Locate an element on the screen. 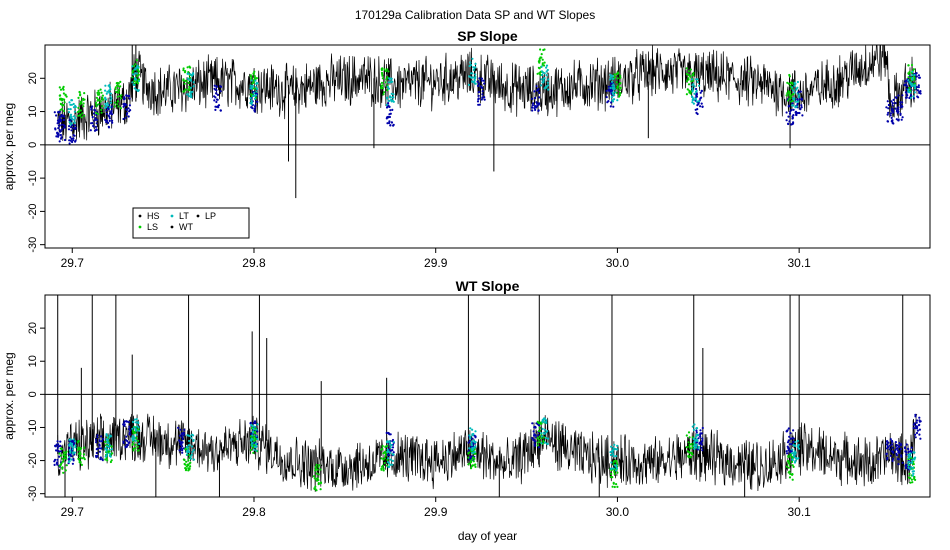 Image resolution: width=950 pixels, height=550 pixels. y-axis-label: approx. per meg is located at coordinates (9, 395).